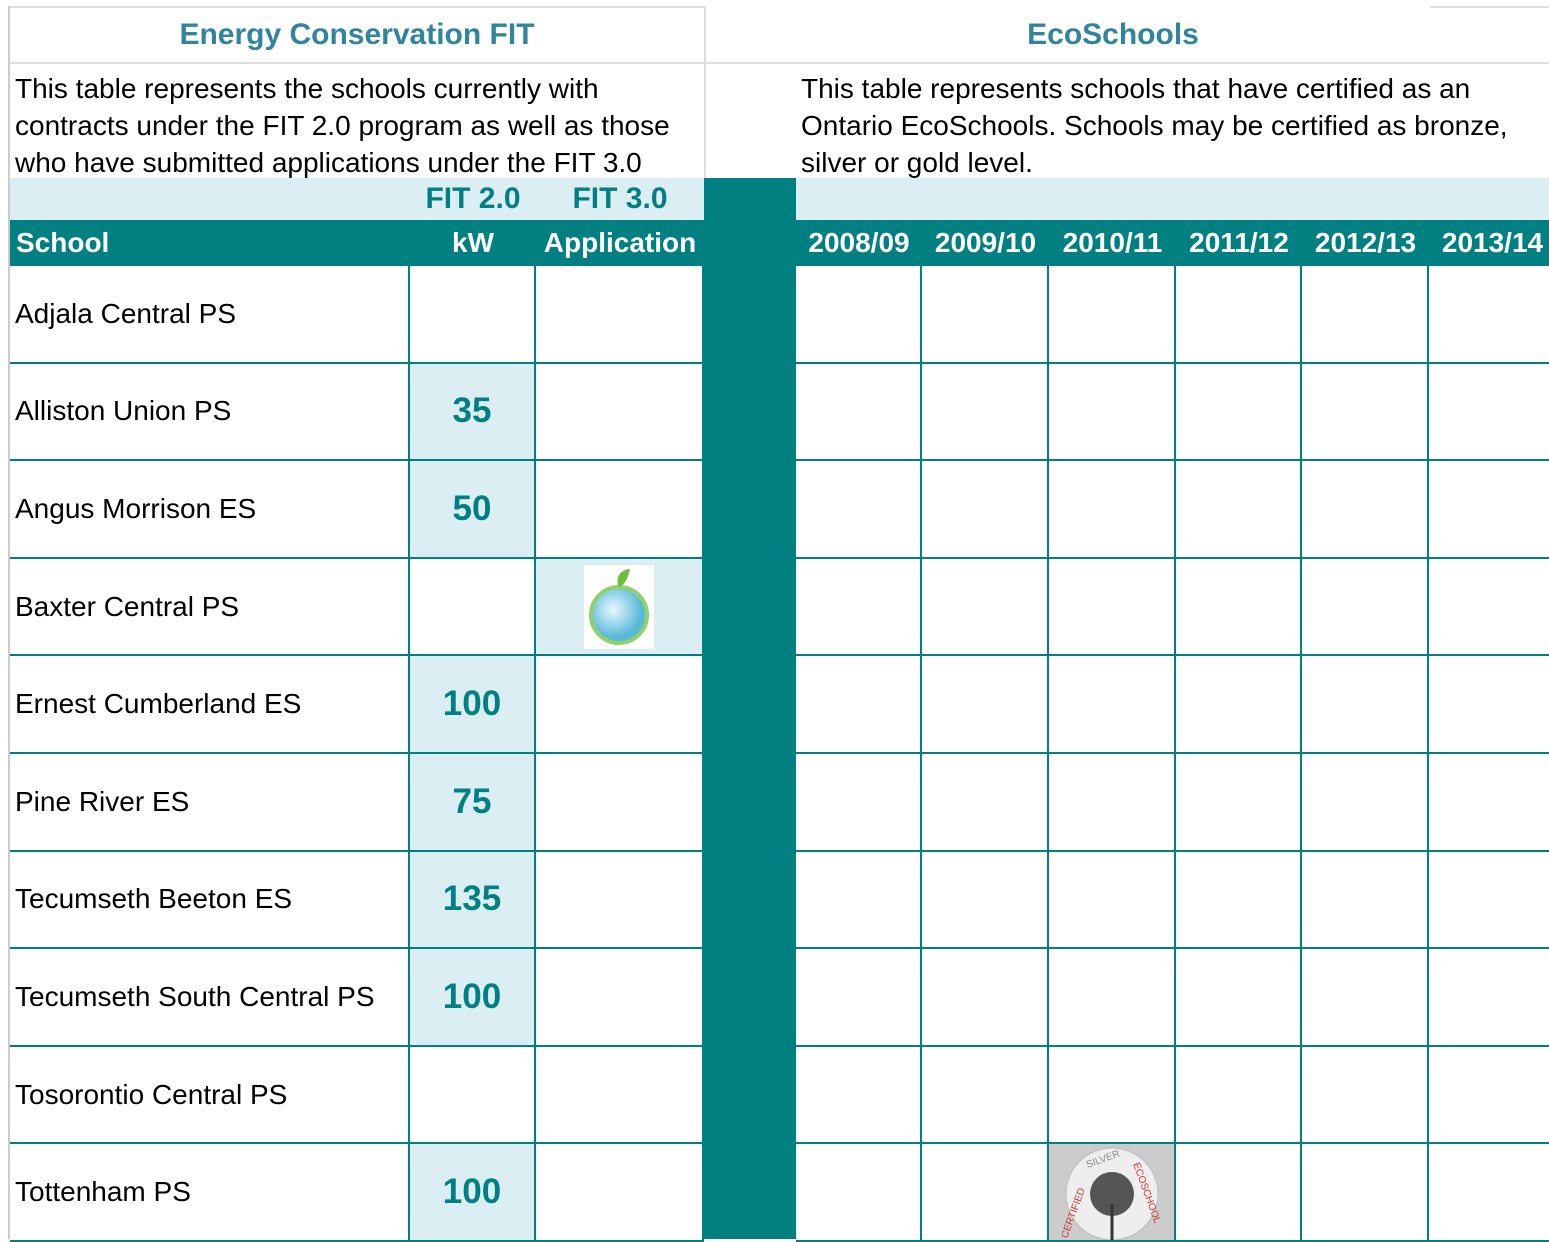  Describe the element at coordinates (210, 412) in the screenshot. I see `school-cell: Alliston Union PS` at that location.